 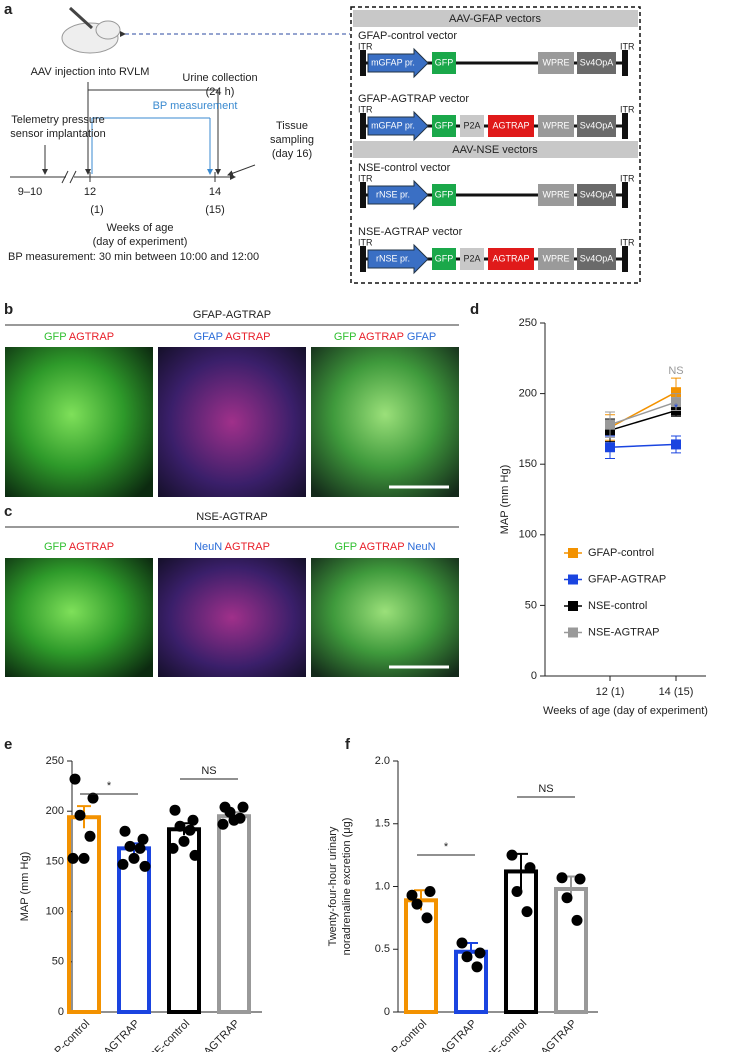 What do you see at coordinates (505, 499) in the screenshot?
I see `y-axis-label: MAP (mm Hg)` at bounding box center [505, 499].